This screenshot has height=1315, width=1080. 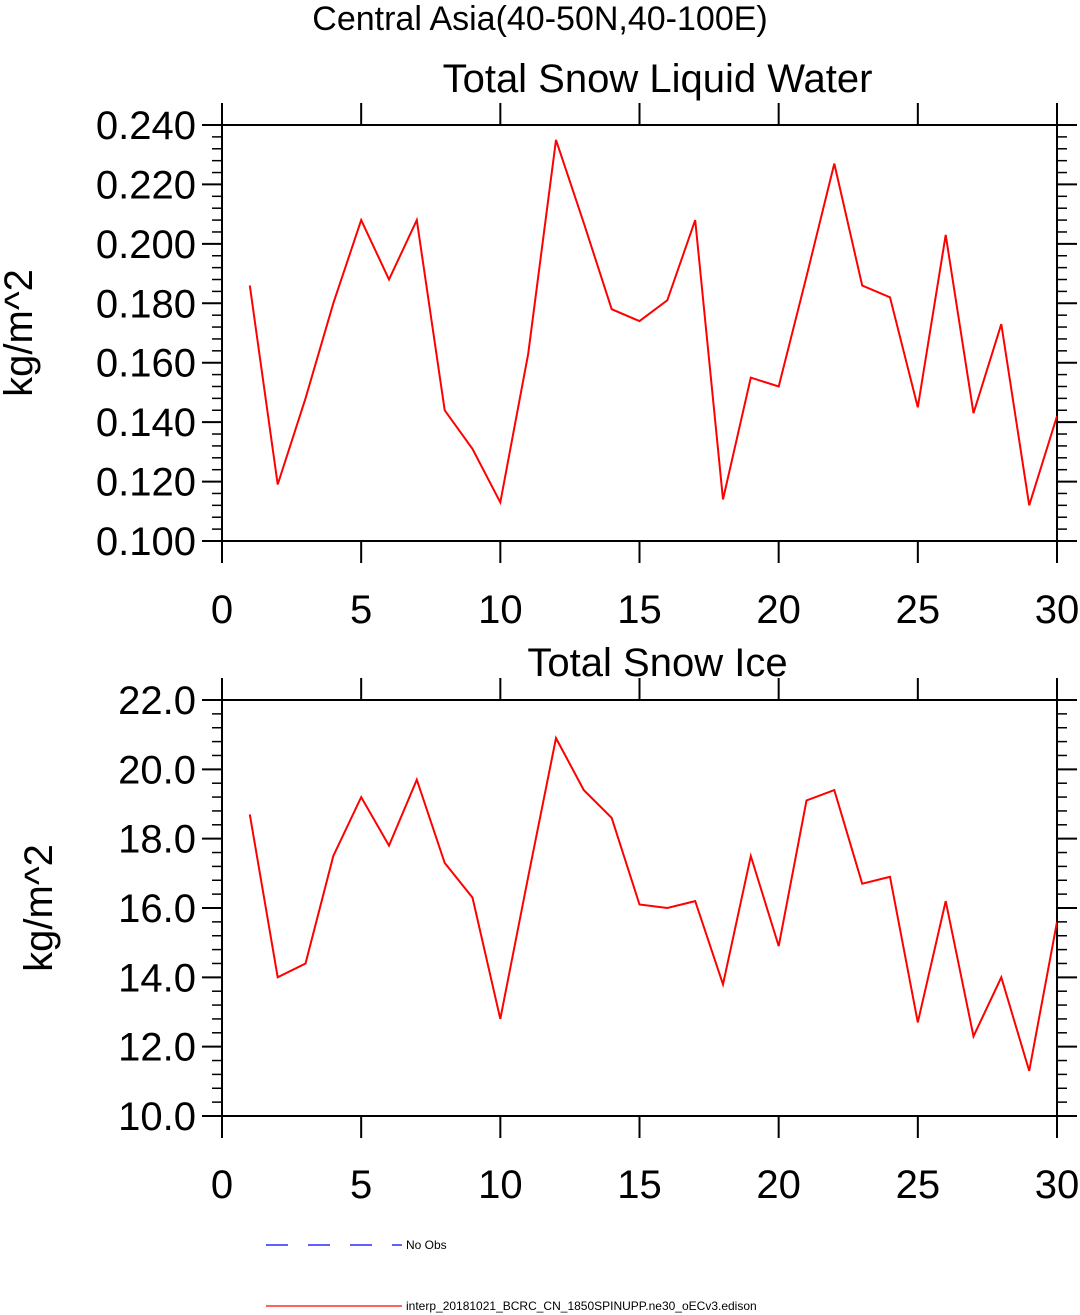 What do you see at coordinates (157, 770) in the screenshot?
I see `y-tick-label: 20.0` at bounding box center [157, 770].